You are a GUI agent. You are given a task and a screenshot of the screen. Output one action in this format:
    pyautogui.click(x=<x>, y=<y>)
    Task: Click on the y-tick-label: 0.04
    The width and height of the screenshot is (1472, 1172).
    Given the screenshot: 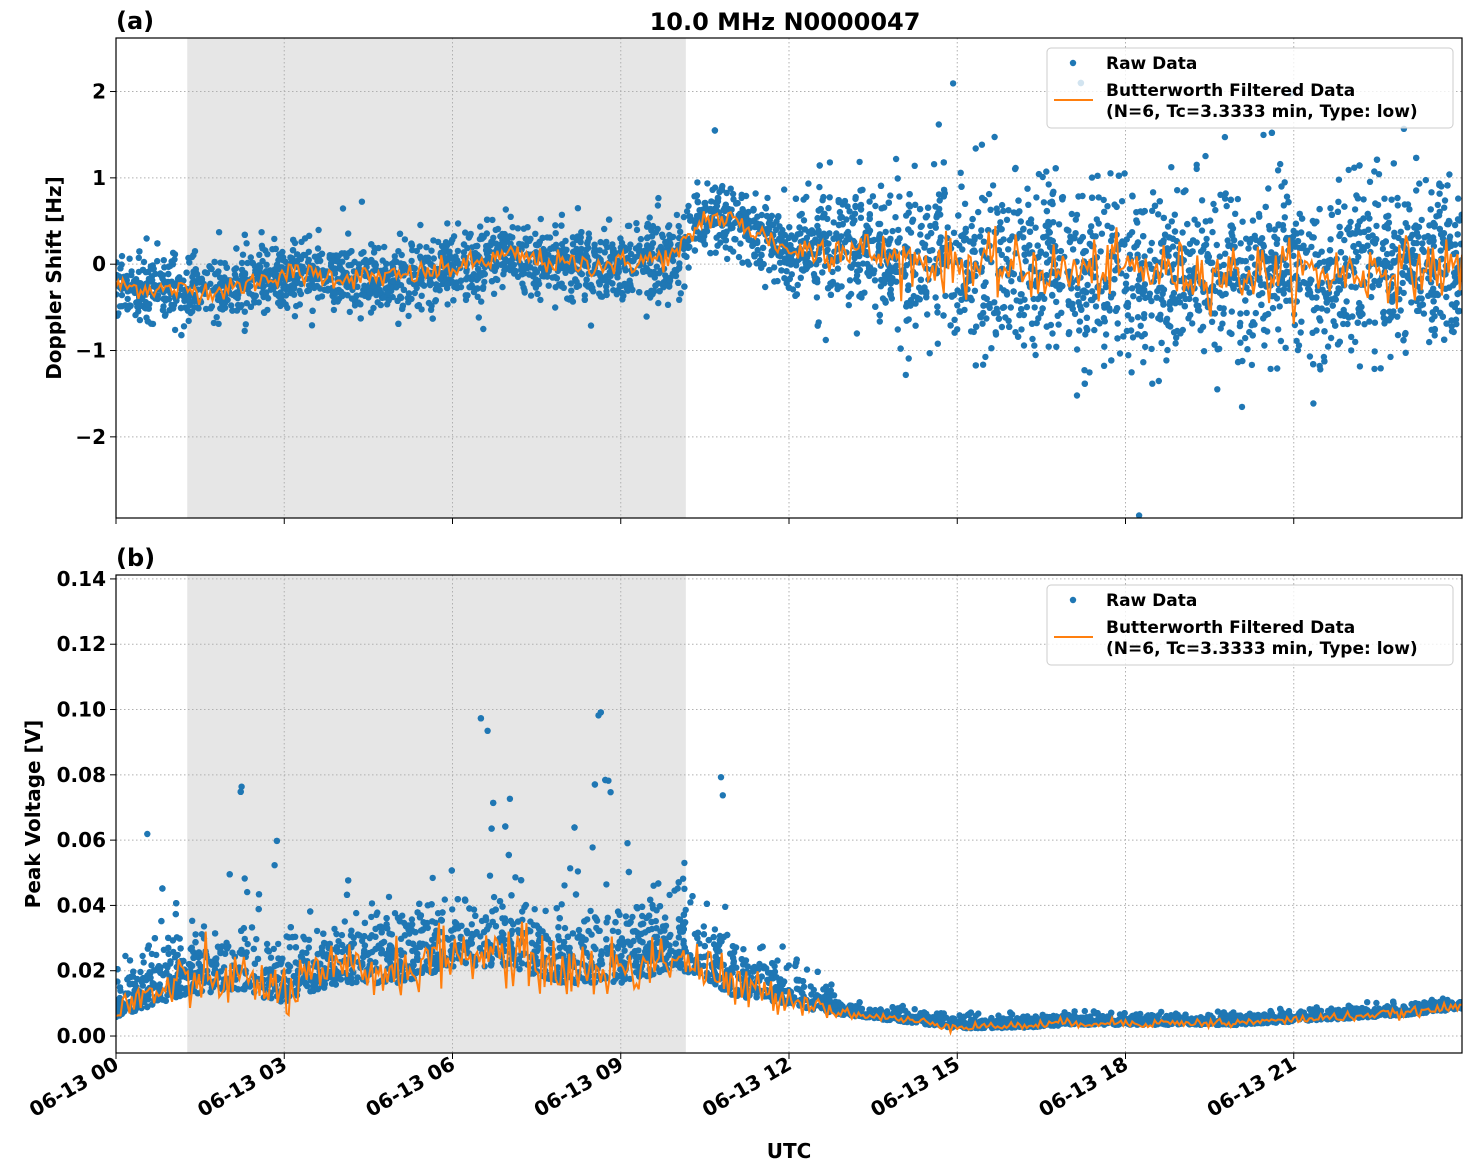 What is the action you would take?
    pyautogui.click(x=81, y=905)
    